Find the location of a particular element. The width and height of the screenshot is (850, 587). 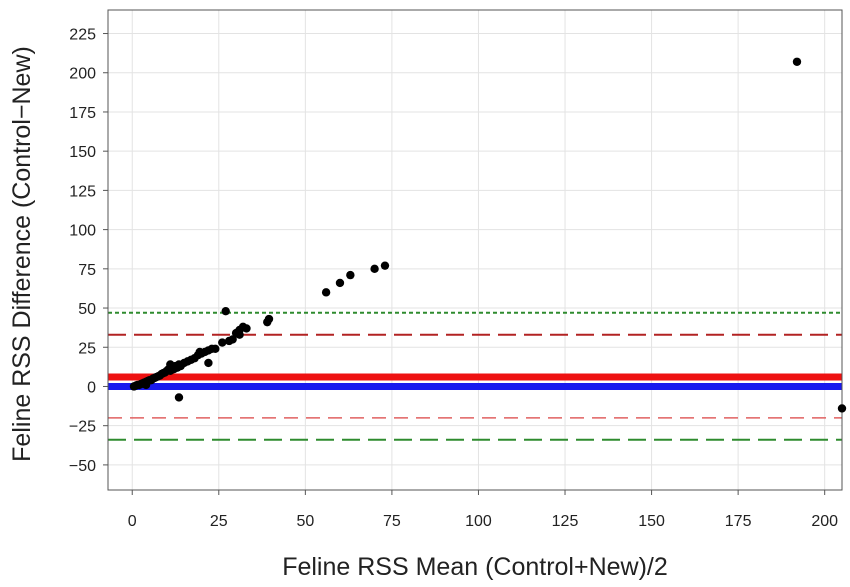

x-tick-label: 200 is located at coordinates (824, 521).